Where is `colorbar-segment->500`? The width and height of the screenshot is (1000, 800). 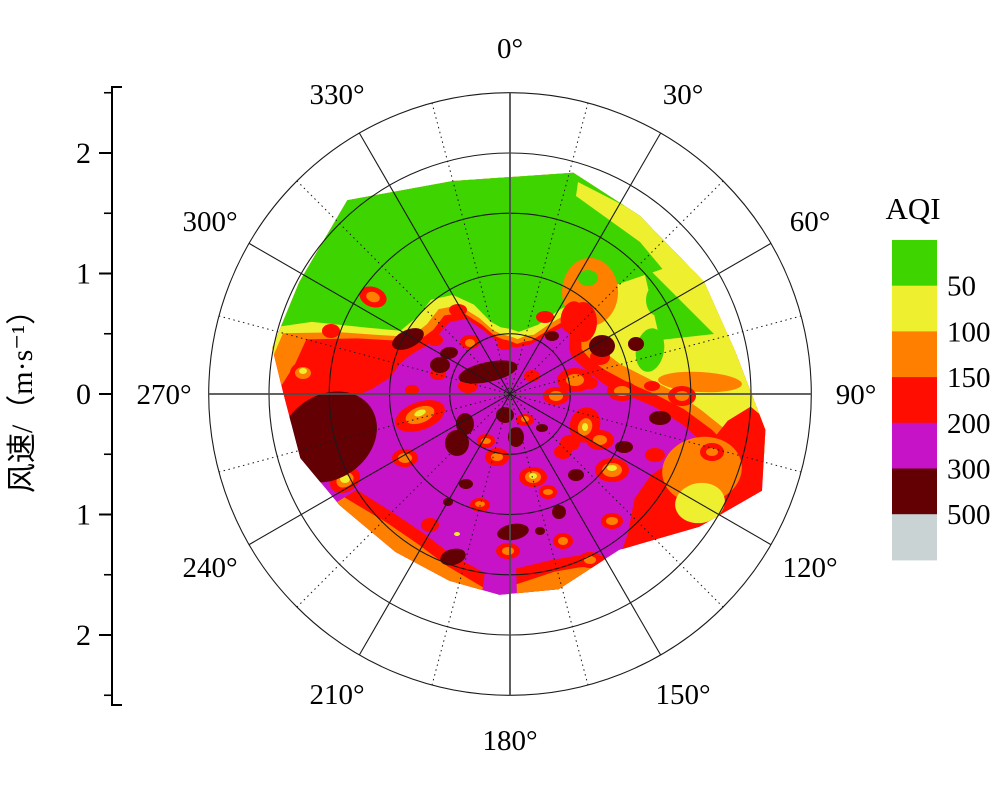 colorbar-segment->500 is located at coordinates (914, 537).